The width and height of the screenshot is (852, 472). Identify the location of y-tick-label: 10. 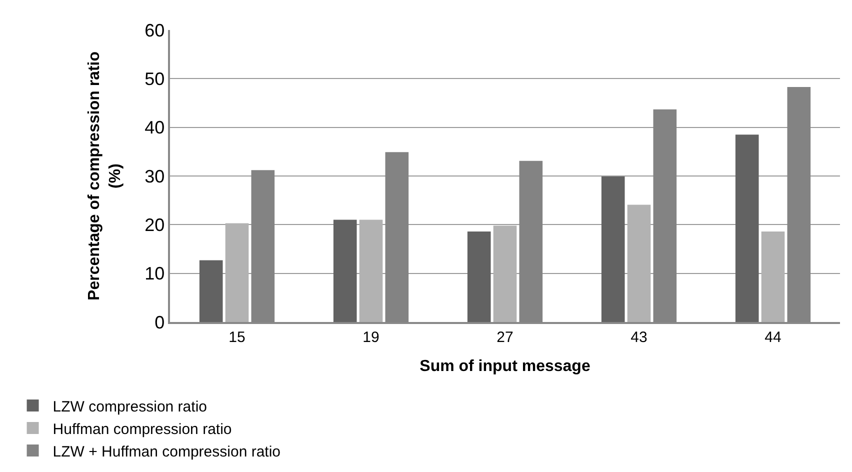
(154, 274).